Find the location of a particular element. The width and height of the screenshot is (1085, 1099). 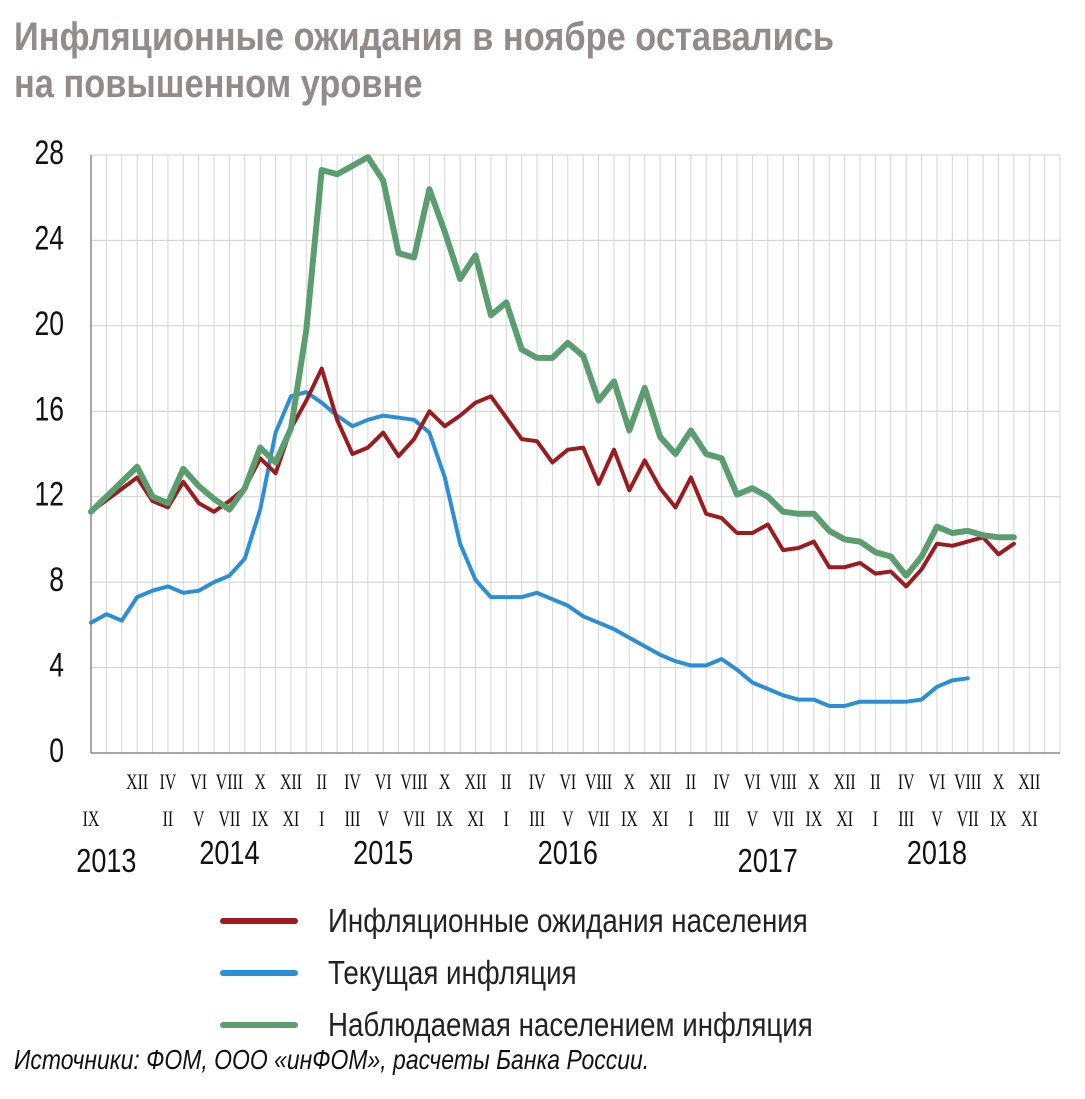

legend-label-observed-inflation: Наблюдаемая населением инфляция is located at coordinates (570, 1024).